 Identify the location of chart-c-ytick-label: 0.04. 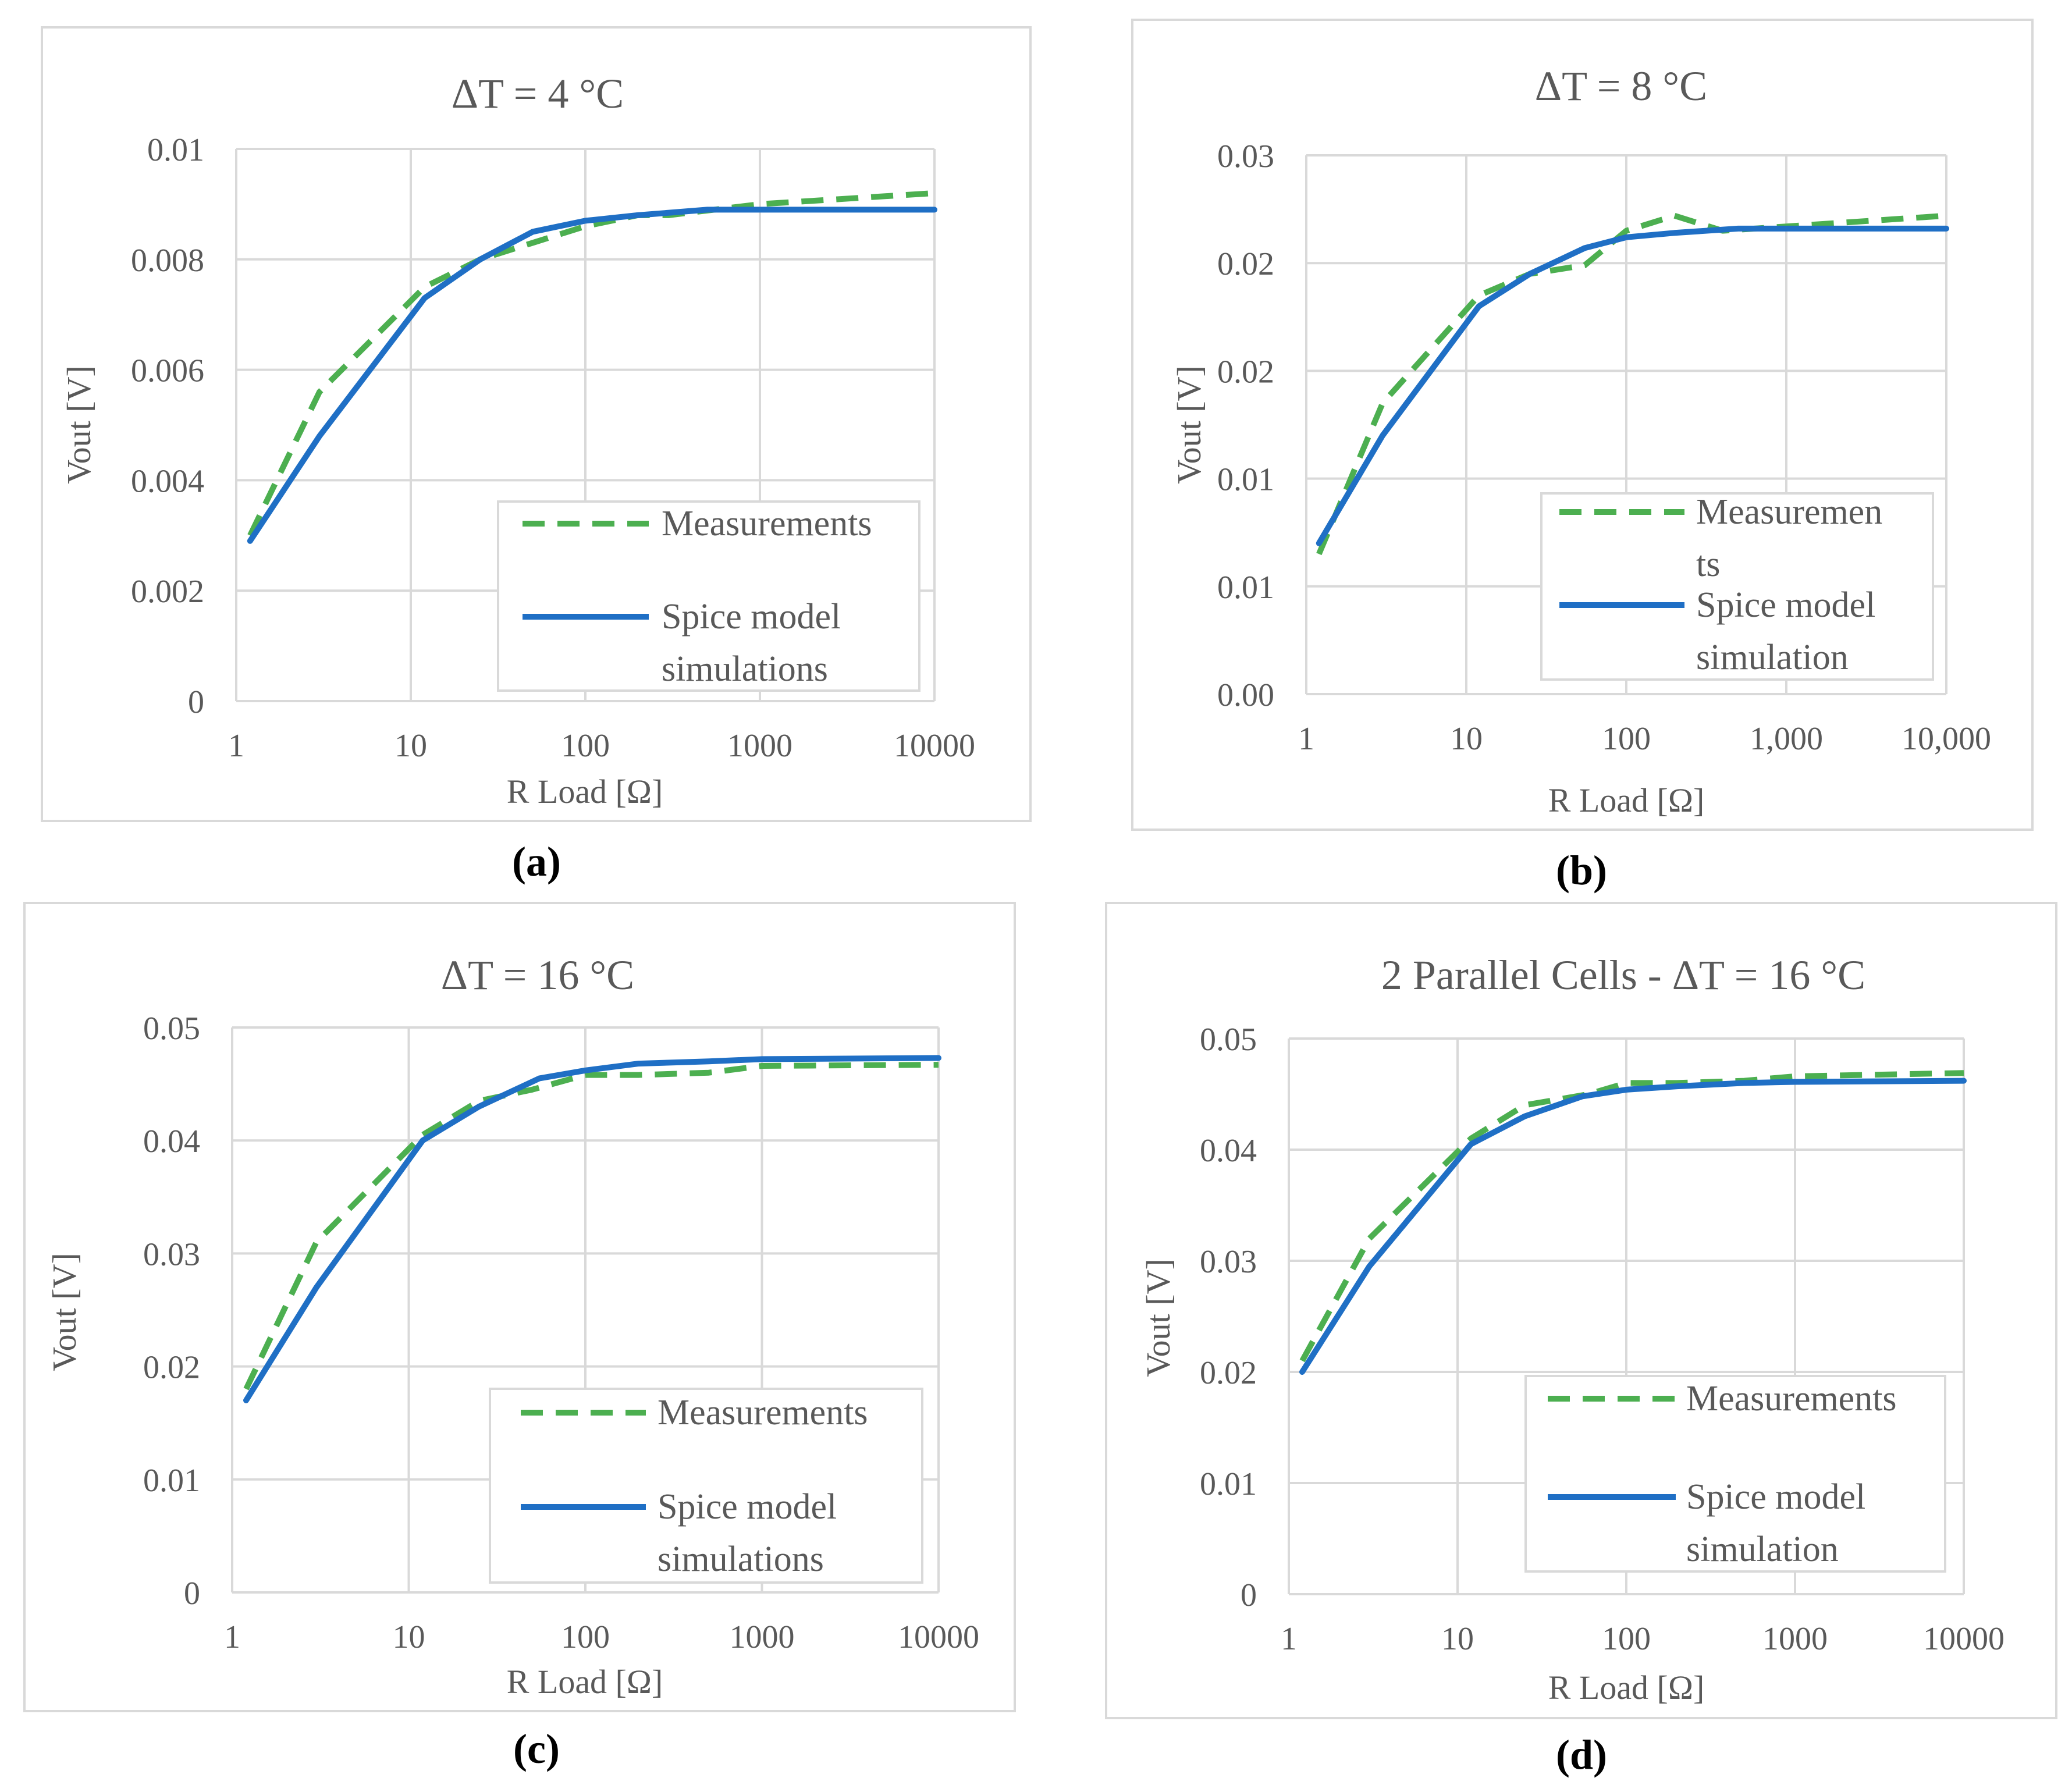
(171, 1141).